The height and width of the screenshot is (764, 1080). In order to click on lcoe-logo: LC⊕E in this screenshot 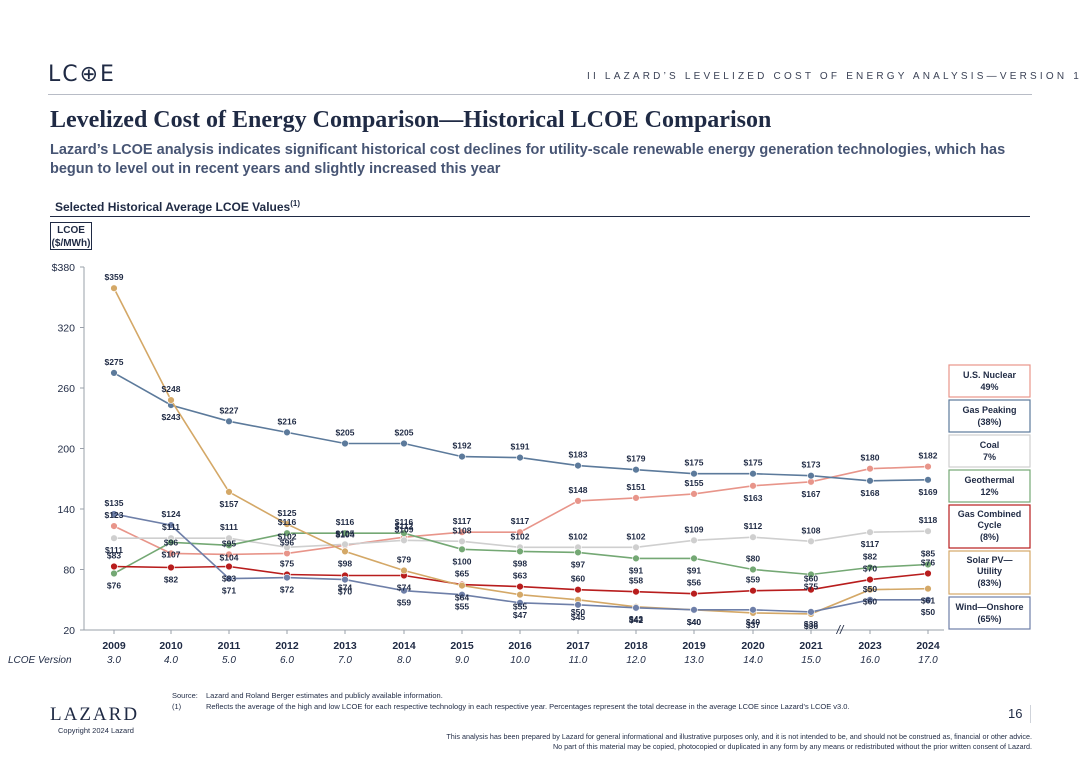, I will do `click(82, 74)`.